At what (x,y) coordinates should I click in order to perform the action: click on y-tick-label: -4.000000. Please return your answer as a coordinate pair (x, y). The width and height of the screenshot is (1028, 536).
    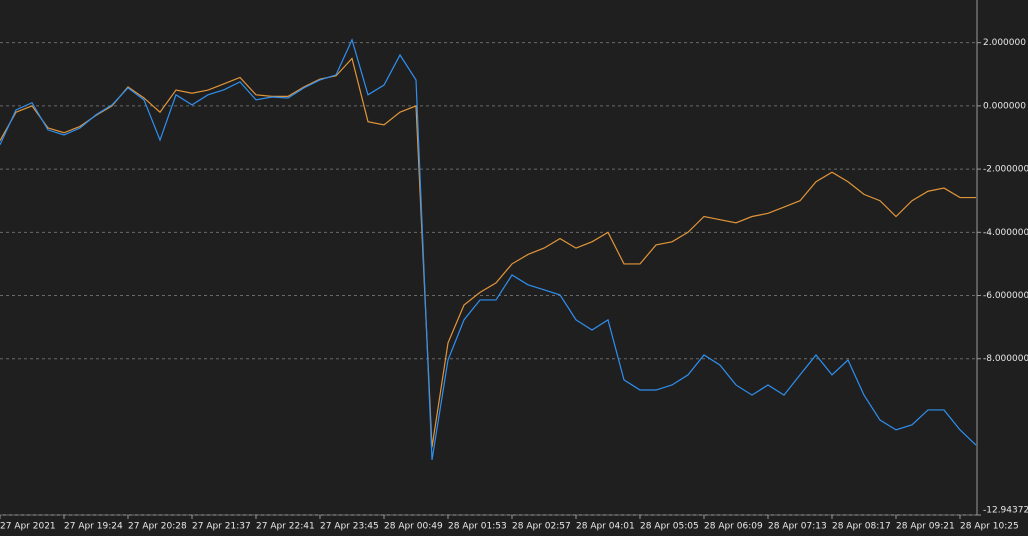
    Looking at the image, I should click on (1005, 233).